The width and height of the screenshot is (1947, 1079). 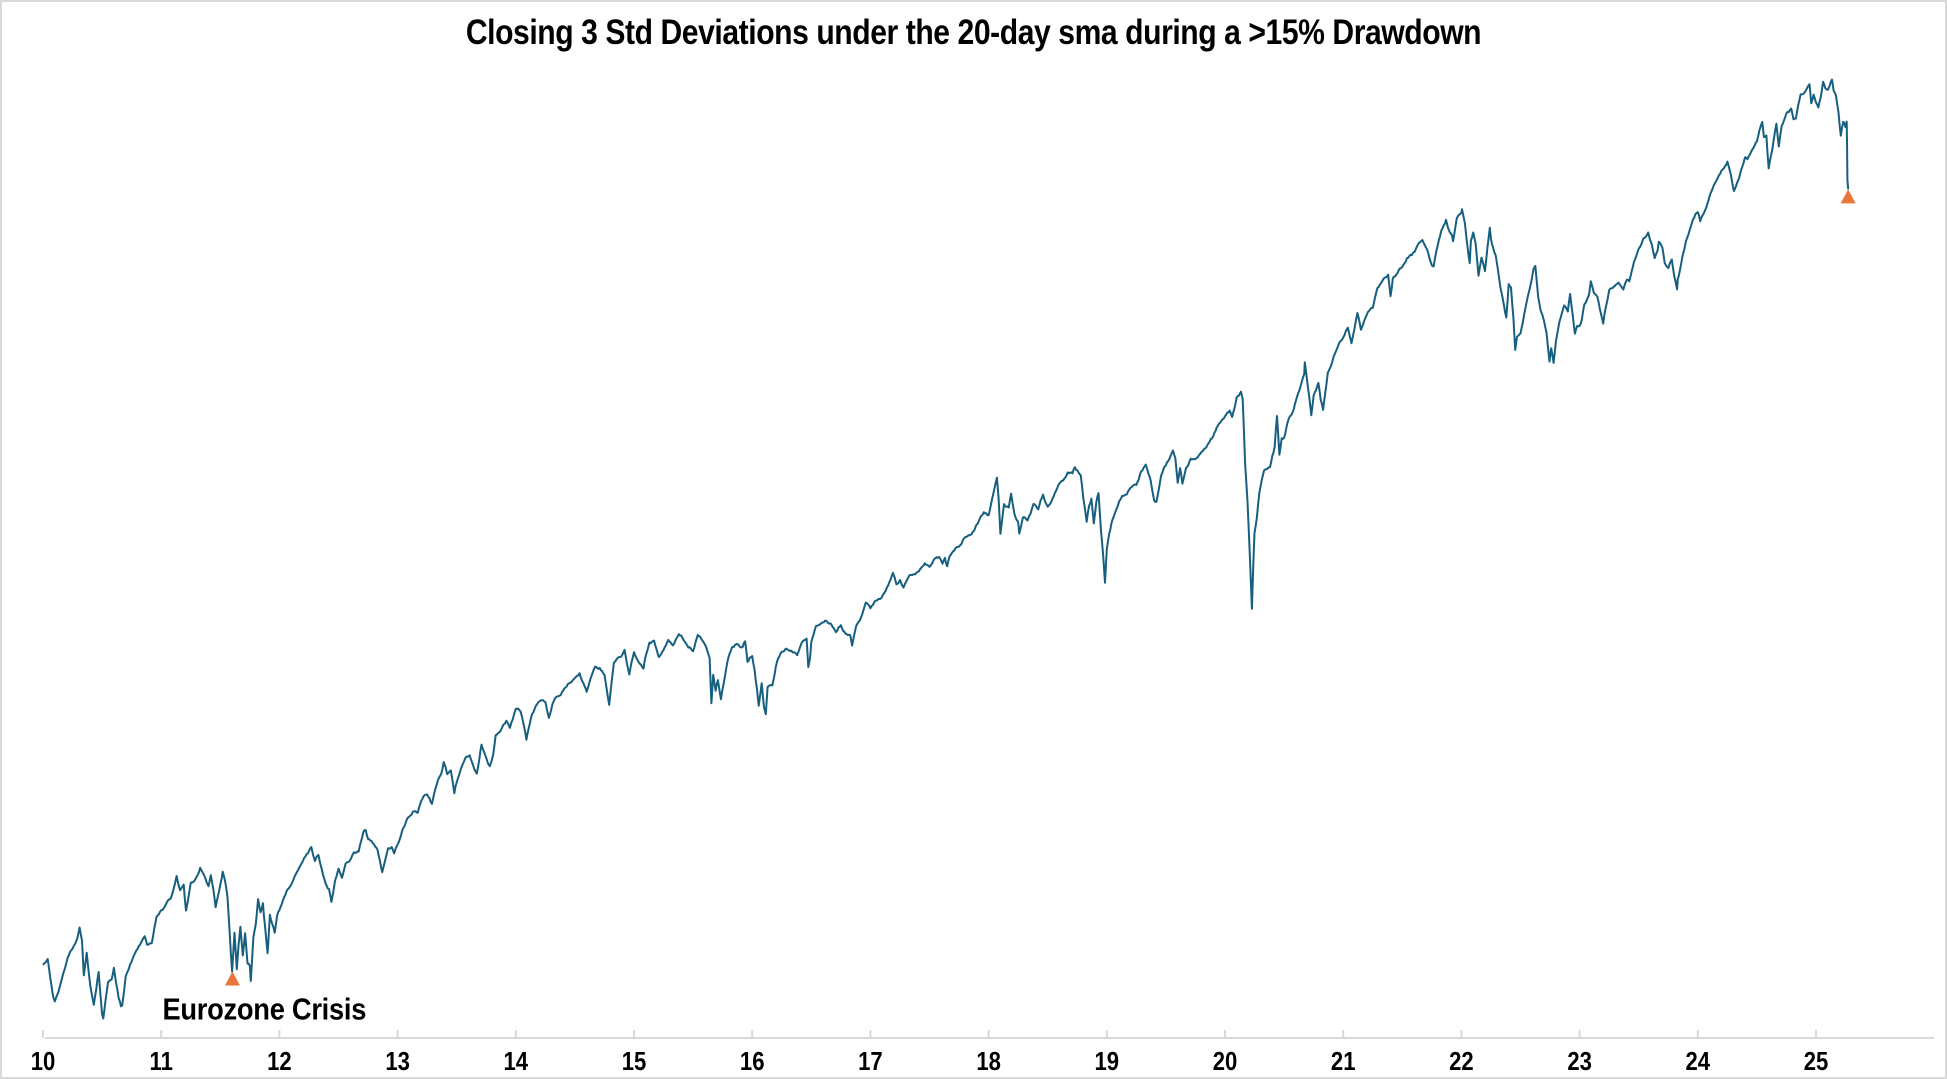 I want to click on x-tick-label: 25, so click(x=1816, y=1061).